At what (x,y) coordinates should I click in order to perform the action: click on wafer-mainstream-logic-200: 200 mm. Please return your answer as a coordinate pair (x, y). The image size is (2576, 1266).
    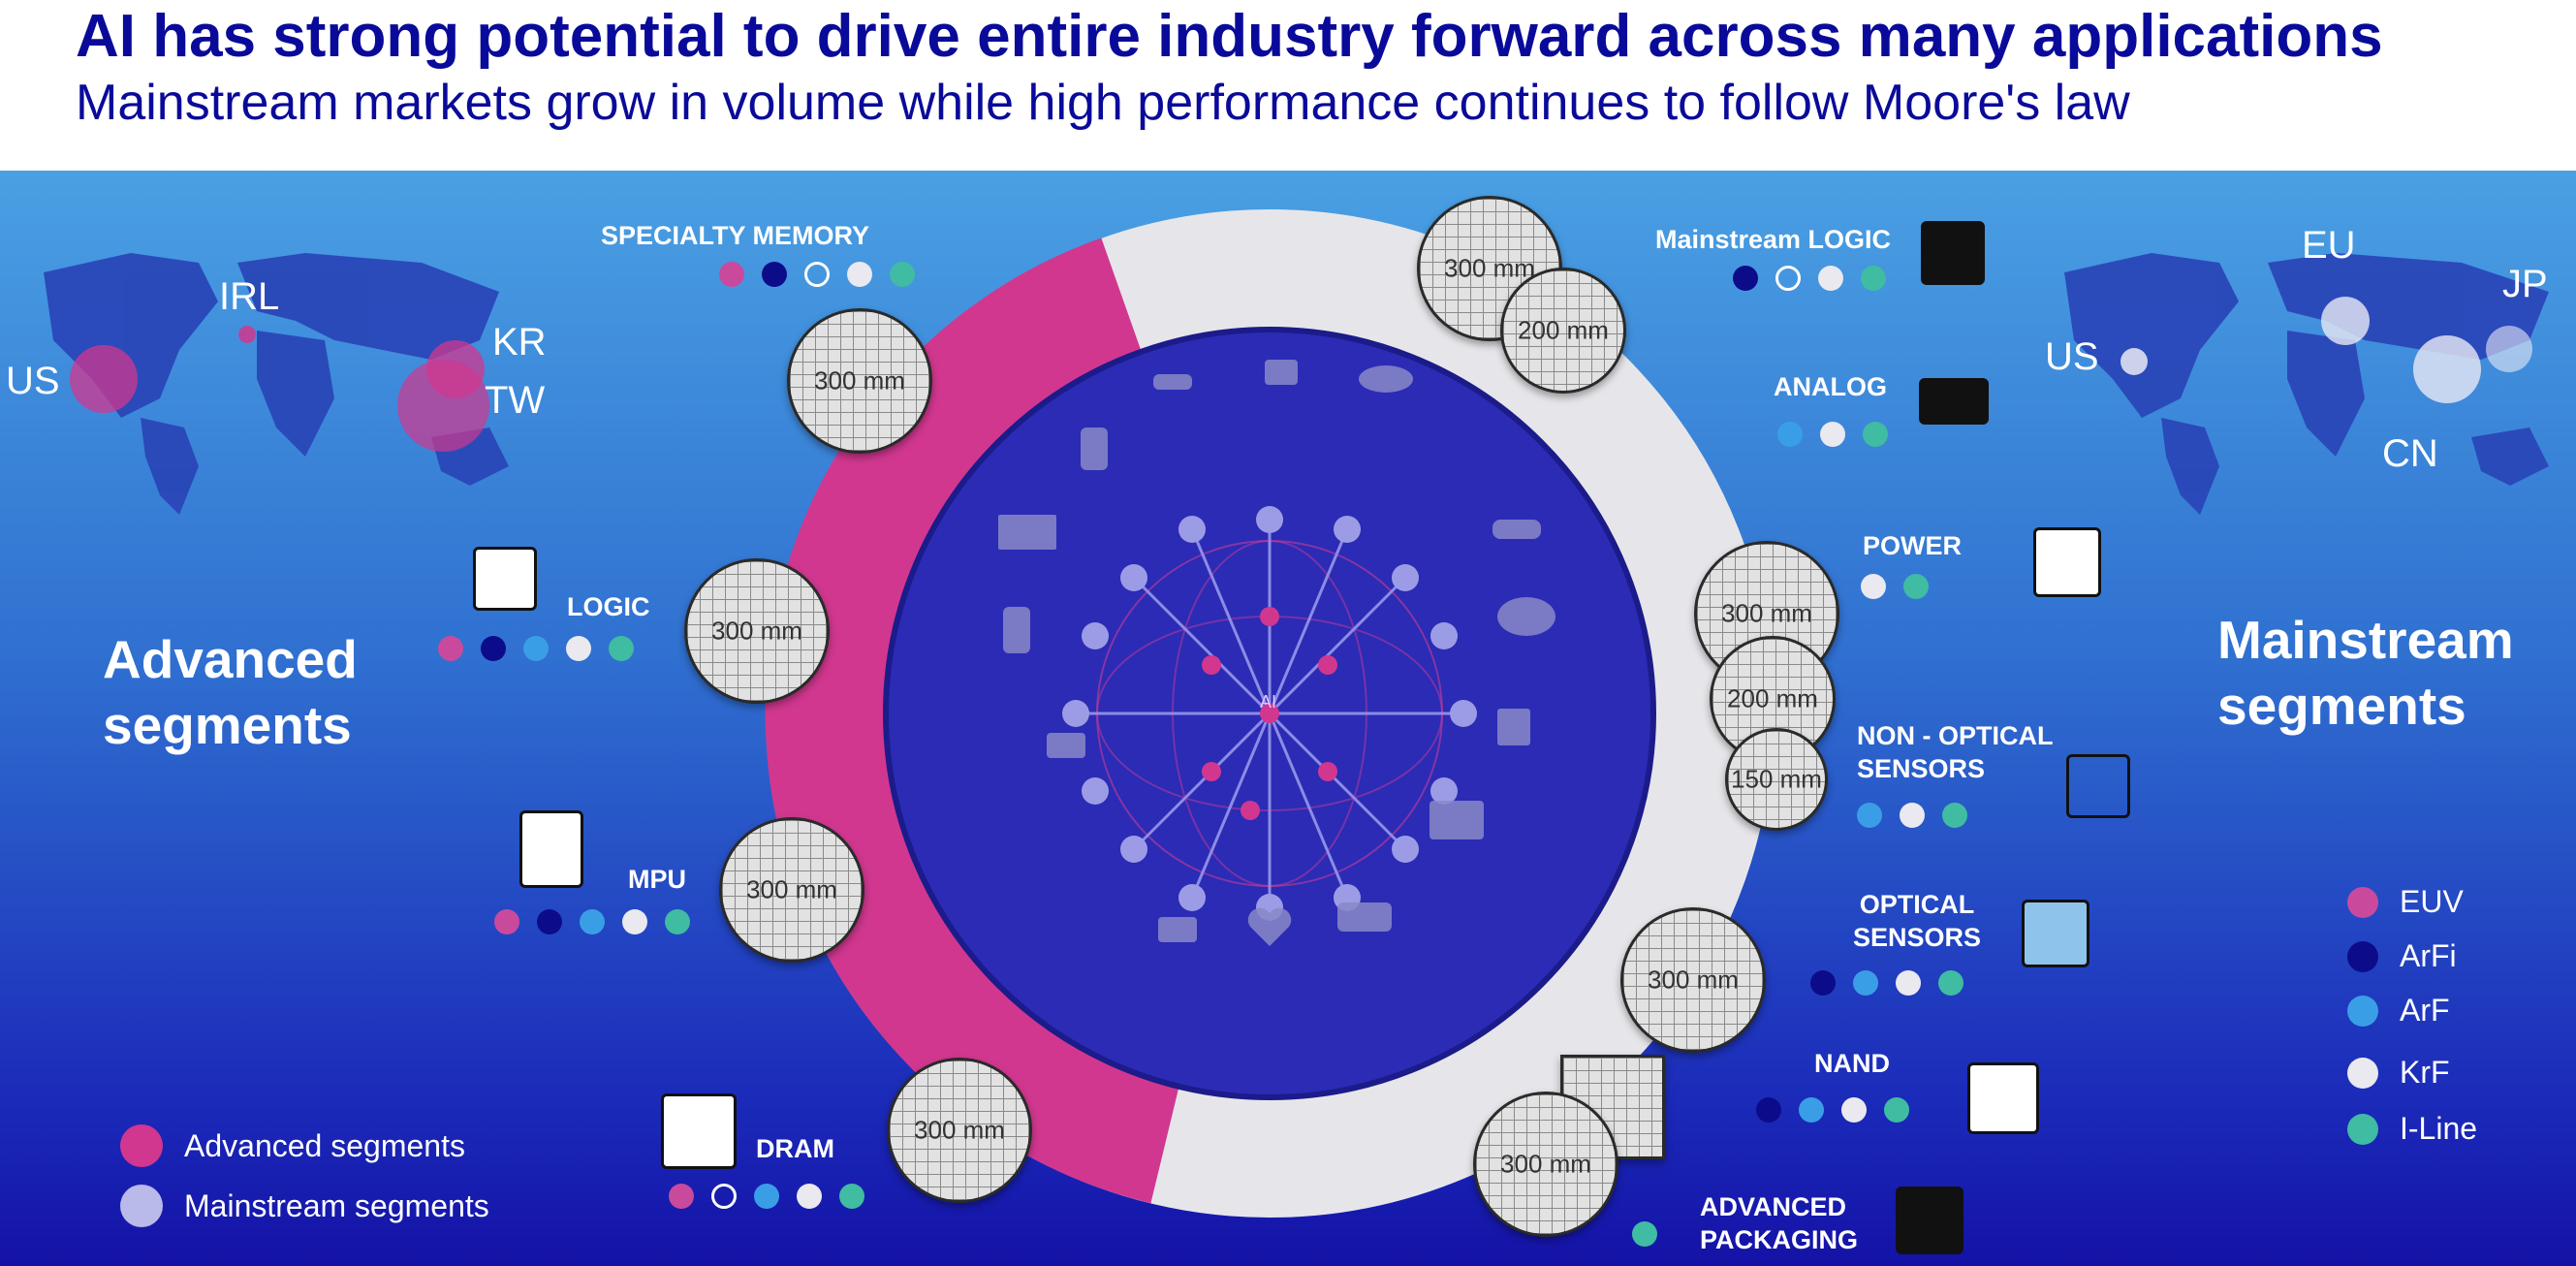
    Looking at the image, I should click on (1563, 331).